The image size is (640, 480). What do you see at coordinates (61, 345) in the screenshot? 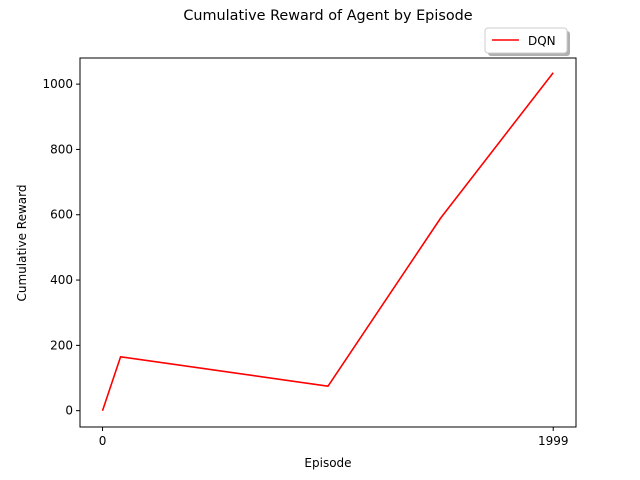
I see `y-tick-label: 200` at bounding box center [61, 345].